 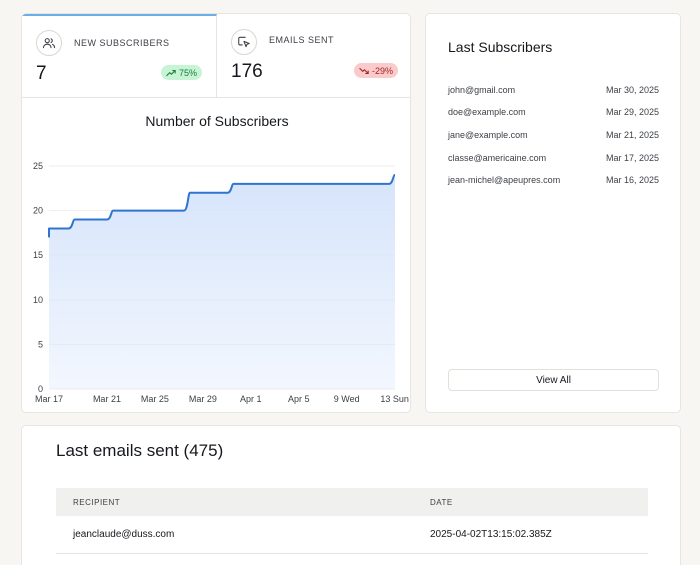 What do you see at coordinates (203, 399) in the screenshot?
I see `x-tick-label: Mar 29` at bounding box center [203, 399].